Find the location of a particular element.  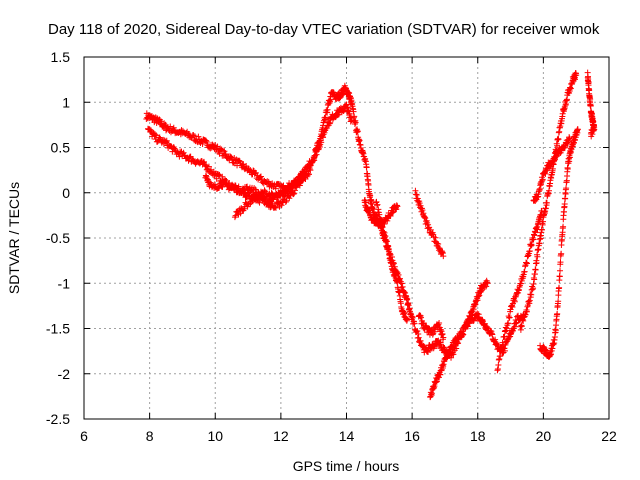

y-tick-label: -0.5 is located at coordinates (58, 238).